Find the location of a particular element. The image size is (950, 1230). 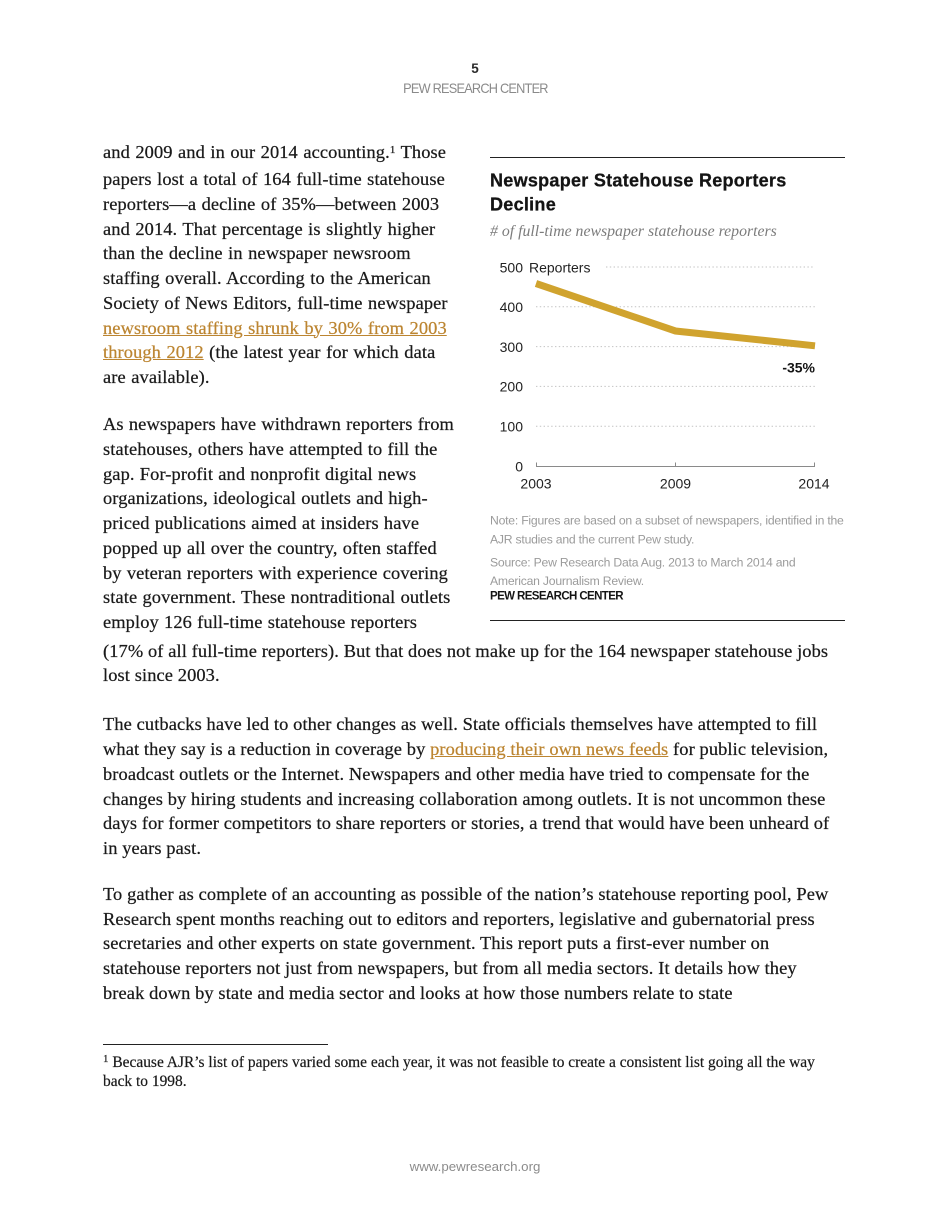

svg-text: 300 is located at coordinates (512, 347).